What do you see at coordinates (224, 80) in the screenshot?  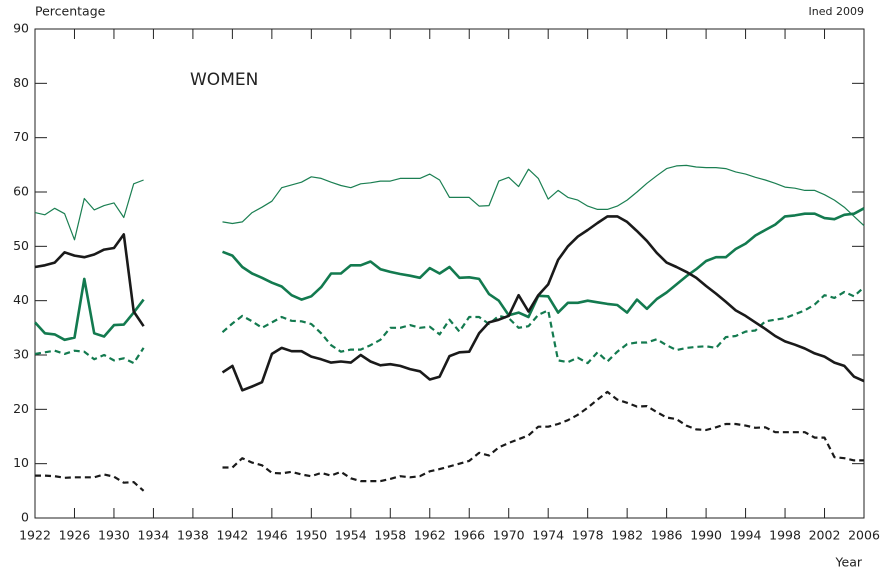 I see `annotation: WOMEN` at bounding box center [224, 80].